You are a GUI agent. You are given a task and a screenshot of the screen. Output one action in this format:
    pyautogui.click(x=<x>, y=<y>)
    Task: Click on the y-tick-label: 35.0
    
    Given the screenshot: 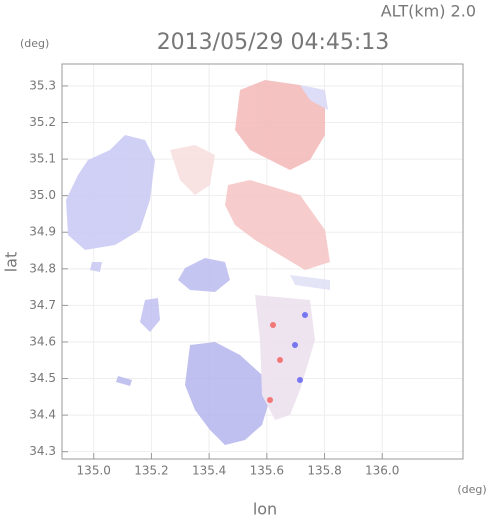 What is the action you would take?
    pyautogui.click(x=42, y=195)
    